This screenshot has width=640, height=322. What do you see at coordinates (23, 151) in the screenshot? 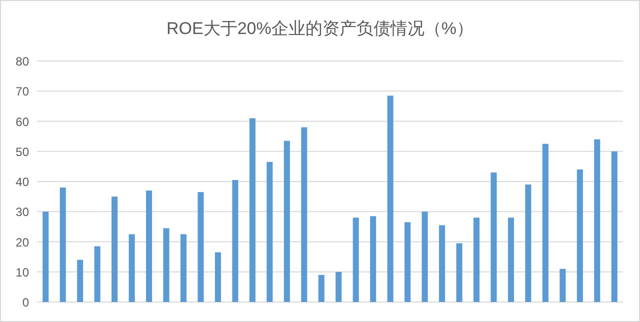
I see `y-tick-label: 50` at bounding box center [23, 151].